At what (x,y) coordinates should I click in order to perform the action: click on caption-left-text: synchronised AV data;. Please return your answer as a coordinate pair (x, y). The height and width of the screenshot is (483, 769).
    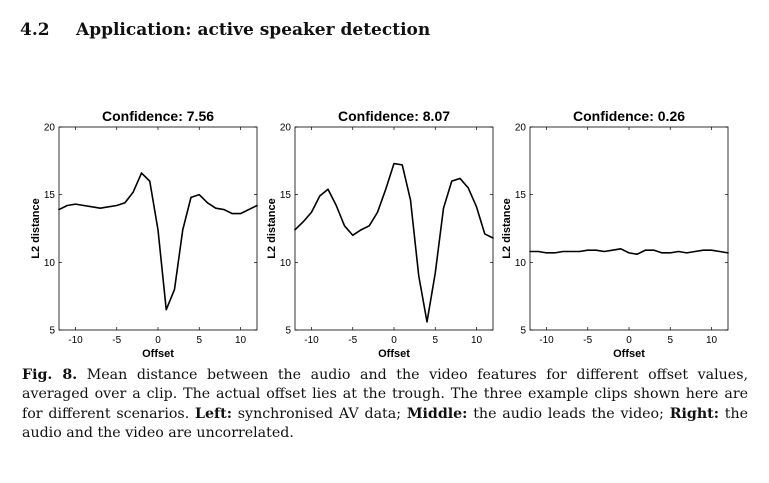
    Looking at the image, I should click on (319, 413).